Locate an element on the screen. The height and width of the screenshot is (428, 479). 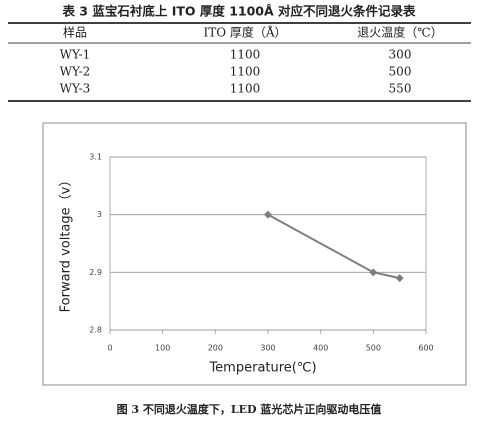
table-cell: 300 is located at coordinates (400, 55).